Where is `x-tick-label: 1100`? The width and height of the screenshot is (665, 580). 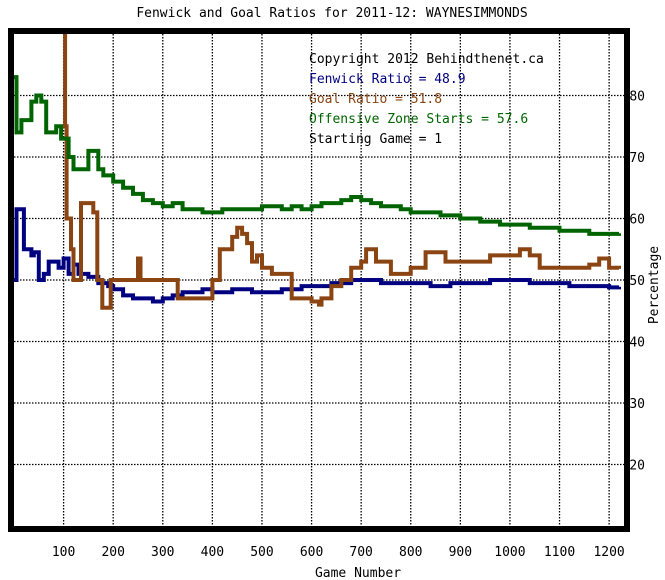
x-tick-label: 1100 is located at coordinates (559, 552).